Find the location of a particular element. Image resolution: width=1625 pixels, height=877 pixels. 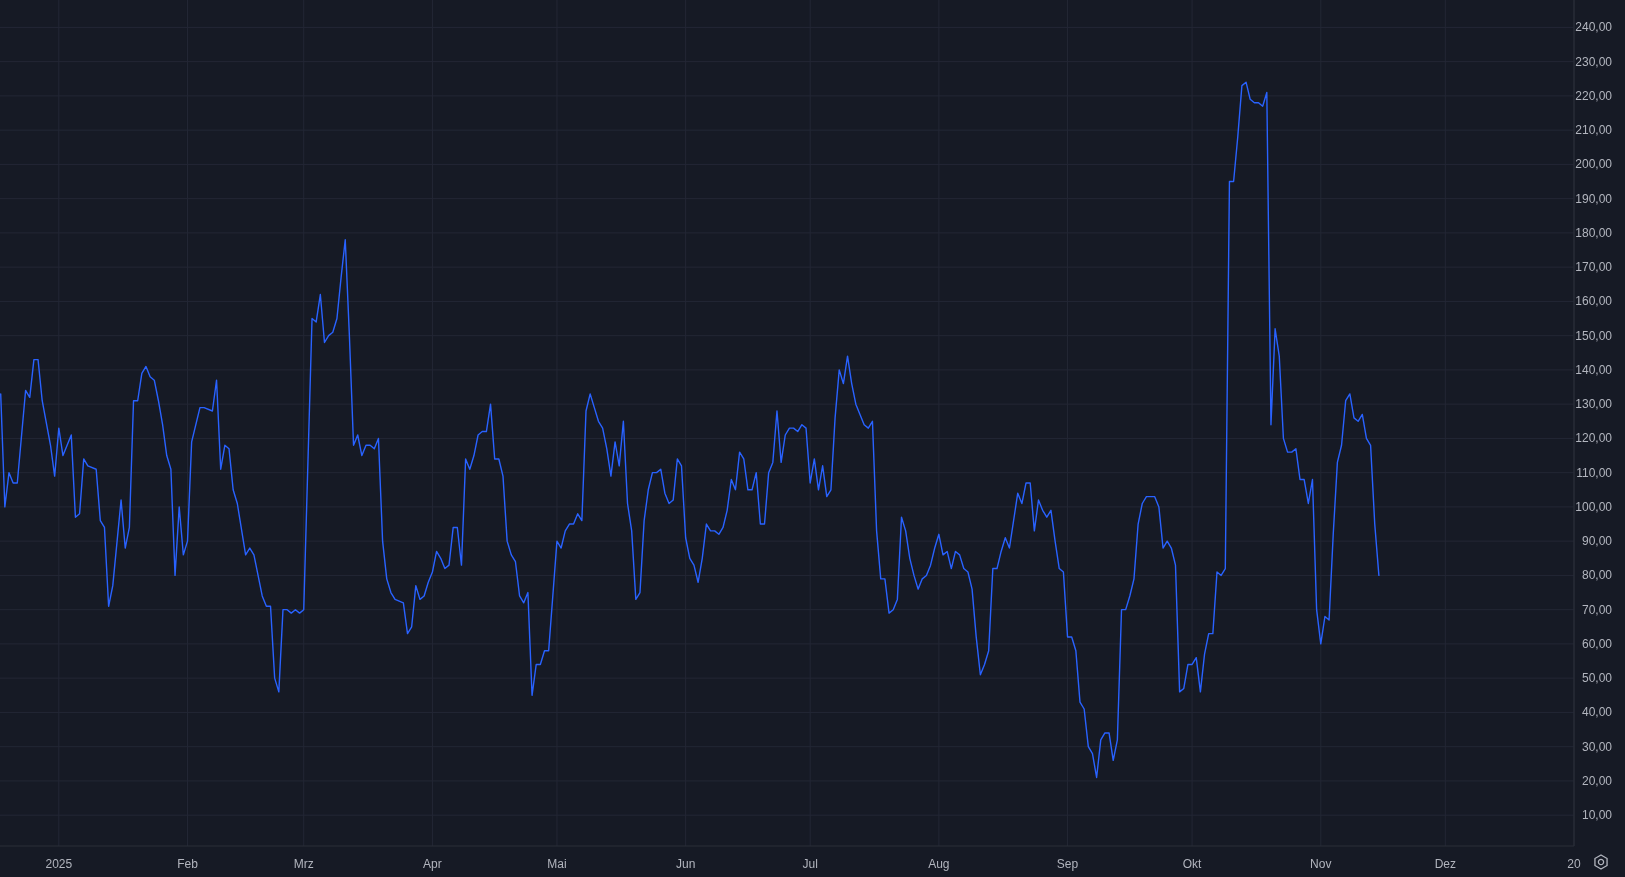

y-tick-label: 170,00 is located at coordinates (1594, 267).